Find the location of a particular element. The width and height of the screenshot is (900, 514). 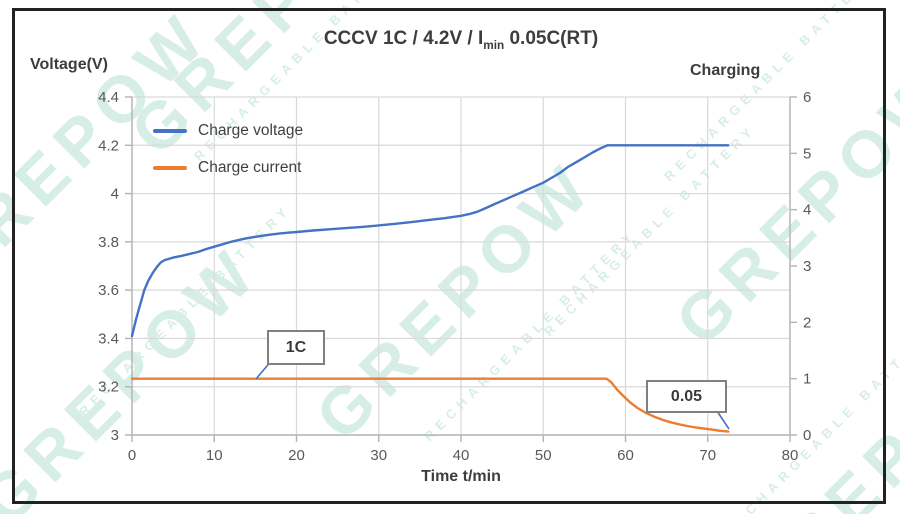

x-tick-label: 0 is located at coordinates (132, 455).